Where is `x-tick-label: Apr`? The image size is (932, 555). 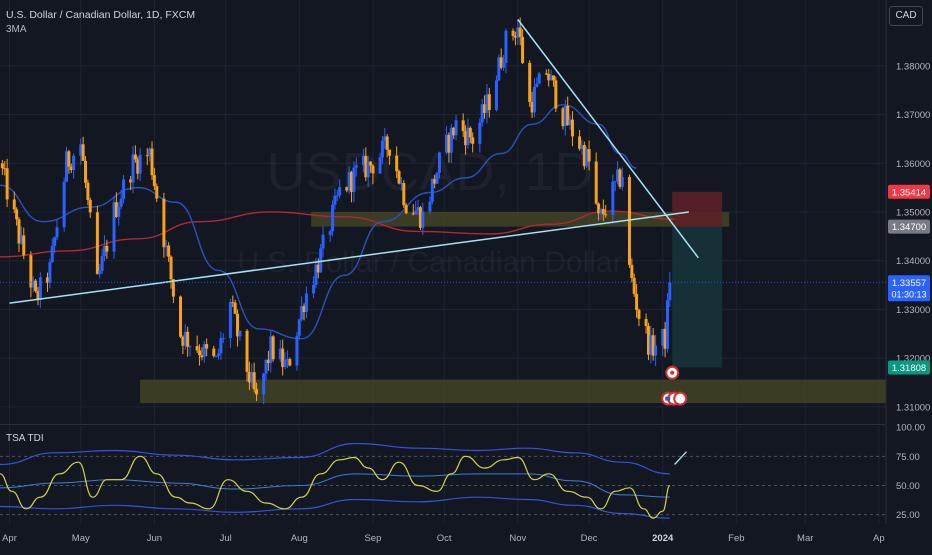 x-tick-label: Apr is located at coordinates (9, 538).